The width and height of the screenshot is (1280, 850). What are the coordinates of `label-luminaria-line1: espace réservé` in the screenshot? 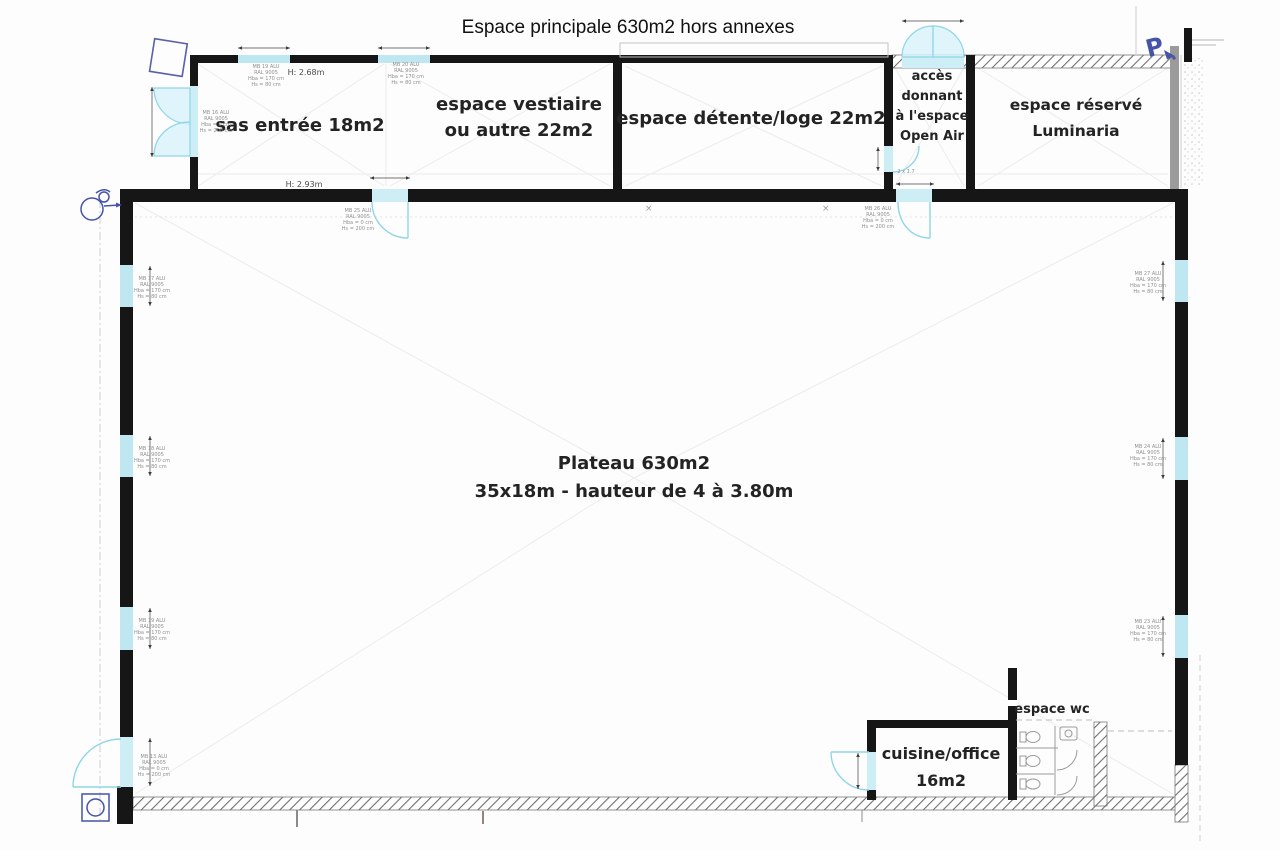 It's located at (1076, 105).